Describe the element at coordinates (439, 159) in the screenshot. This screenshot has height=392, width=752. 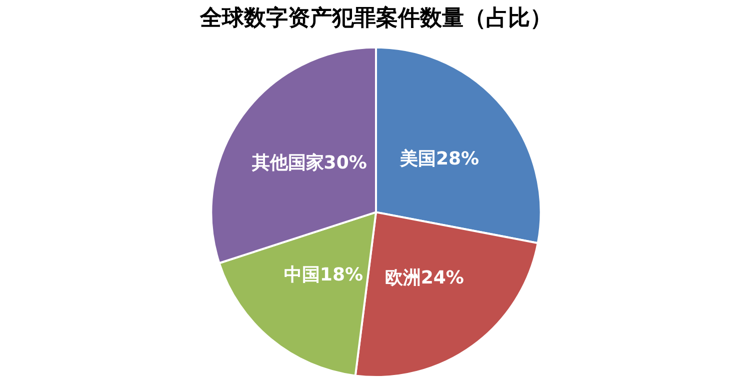
I see `slice-label: 美国28%` at that location.